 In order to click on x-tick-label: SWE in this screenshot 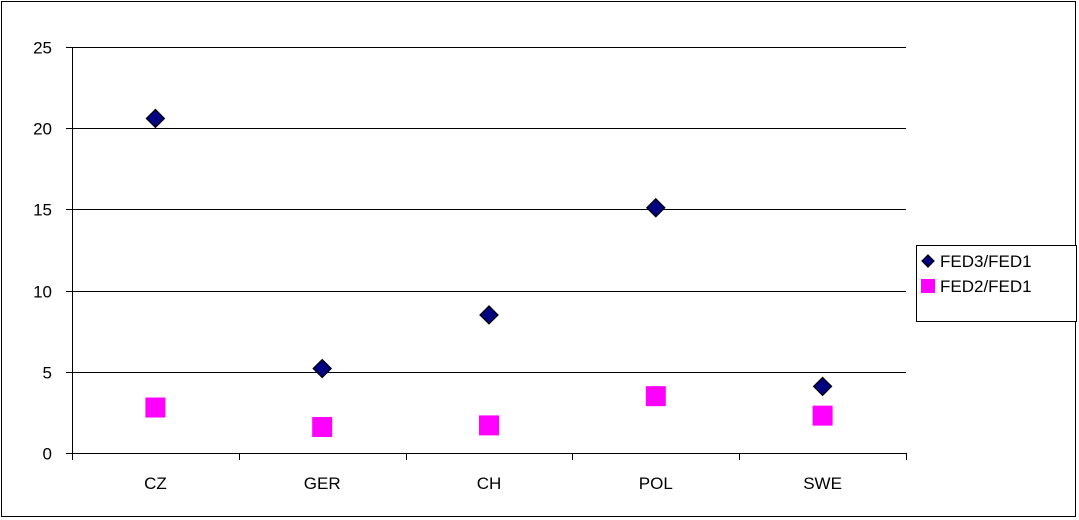, I will do `click(822, 483)`.